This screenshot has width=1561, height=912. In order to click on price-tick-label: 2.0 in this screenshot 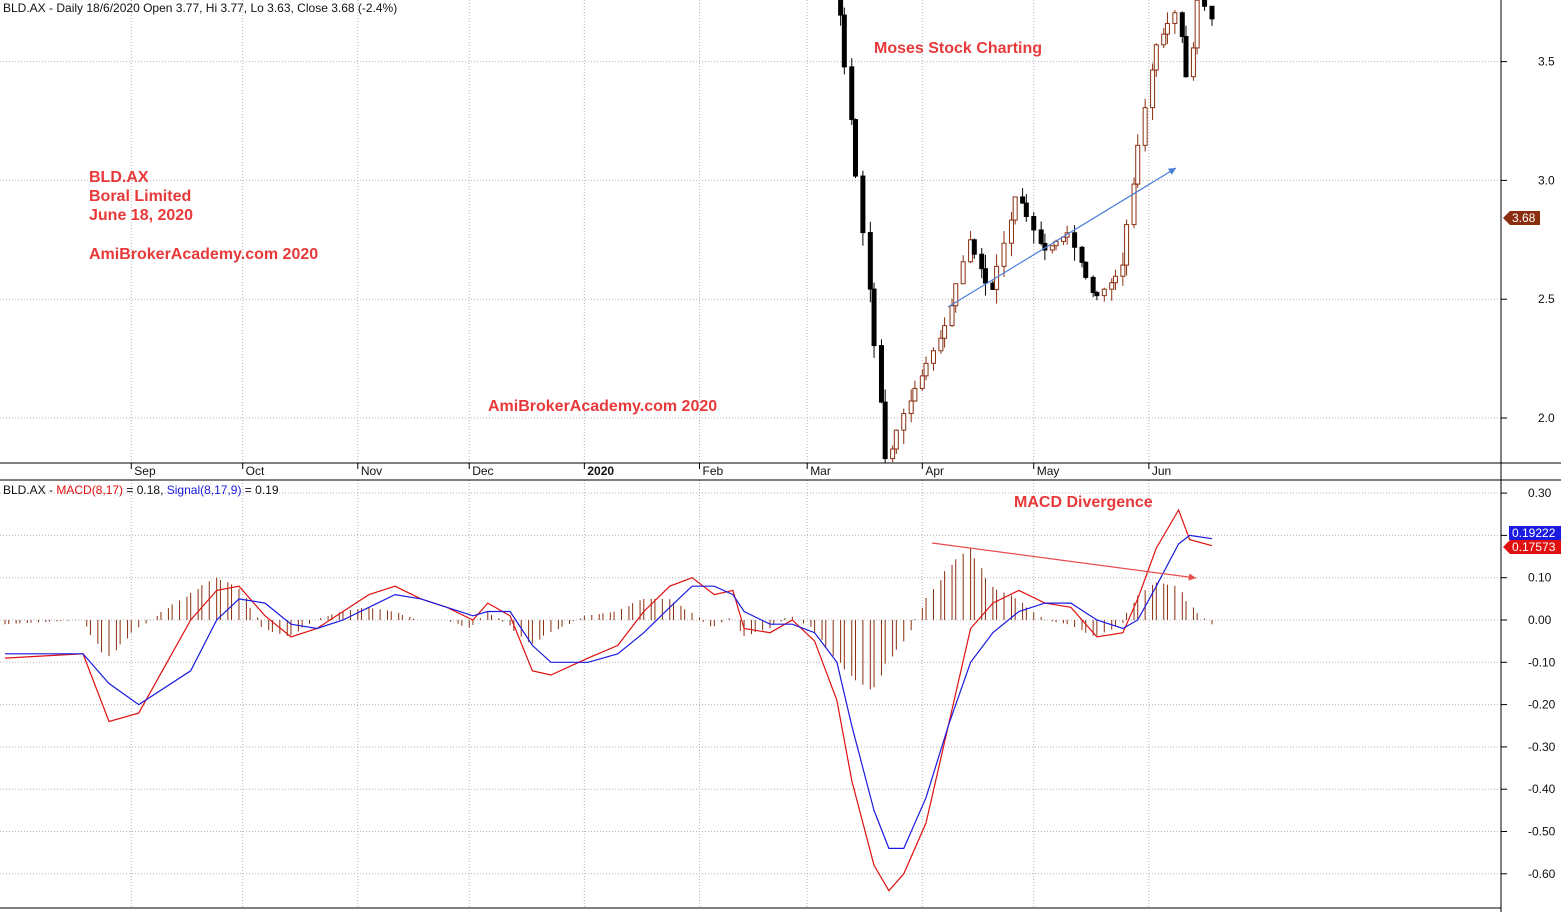, I will do `click(1546, 418)`.